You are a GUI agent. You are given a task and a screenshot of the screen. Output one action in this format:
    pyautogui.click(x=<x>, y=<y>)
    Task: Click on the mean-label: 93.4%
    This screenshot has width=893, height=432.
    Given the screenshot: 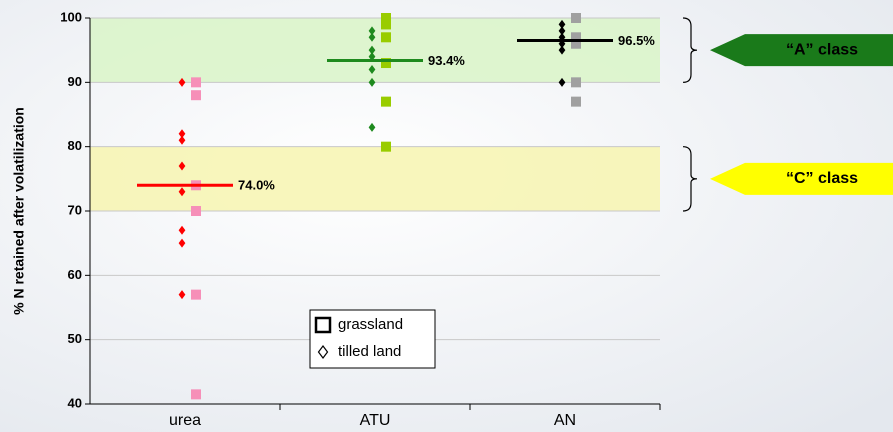 What is the action you would take?
    pyautogui.click(x=446, y=60)
    